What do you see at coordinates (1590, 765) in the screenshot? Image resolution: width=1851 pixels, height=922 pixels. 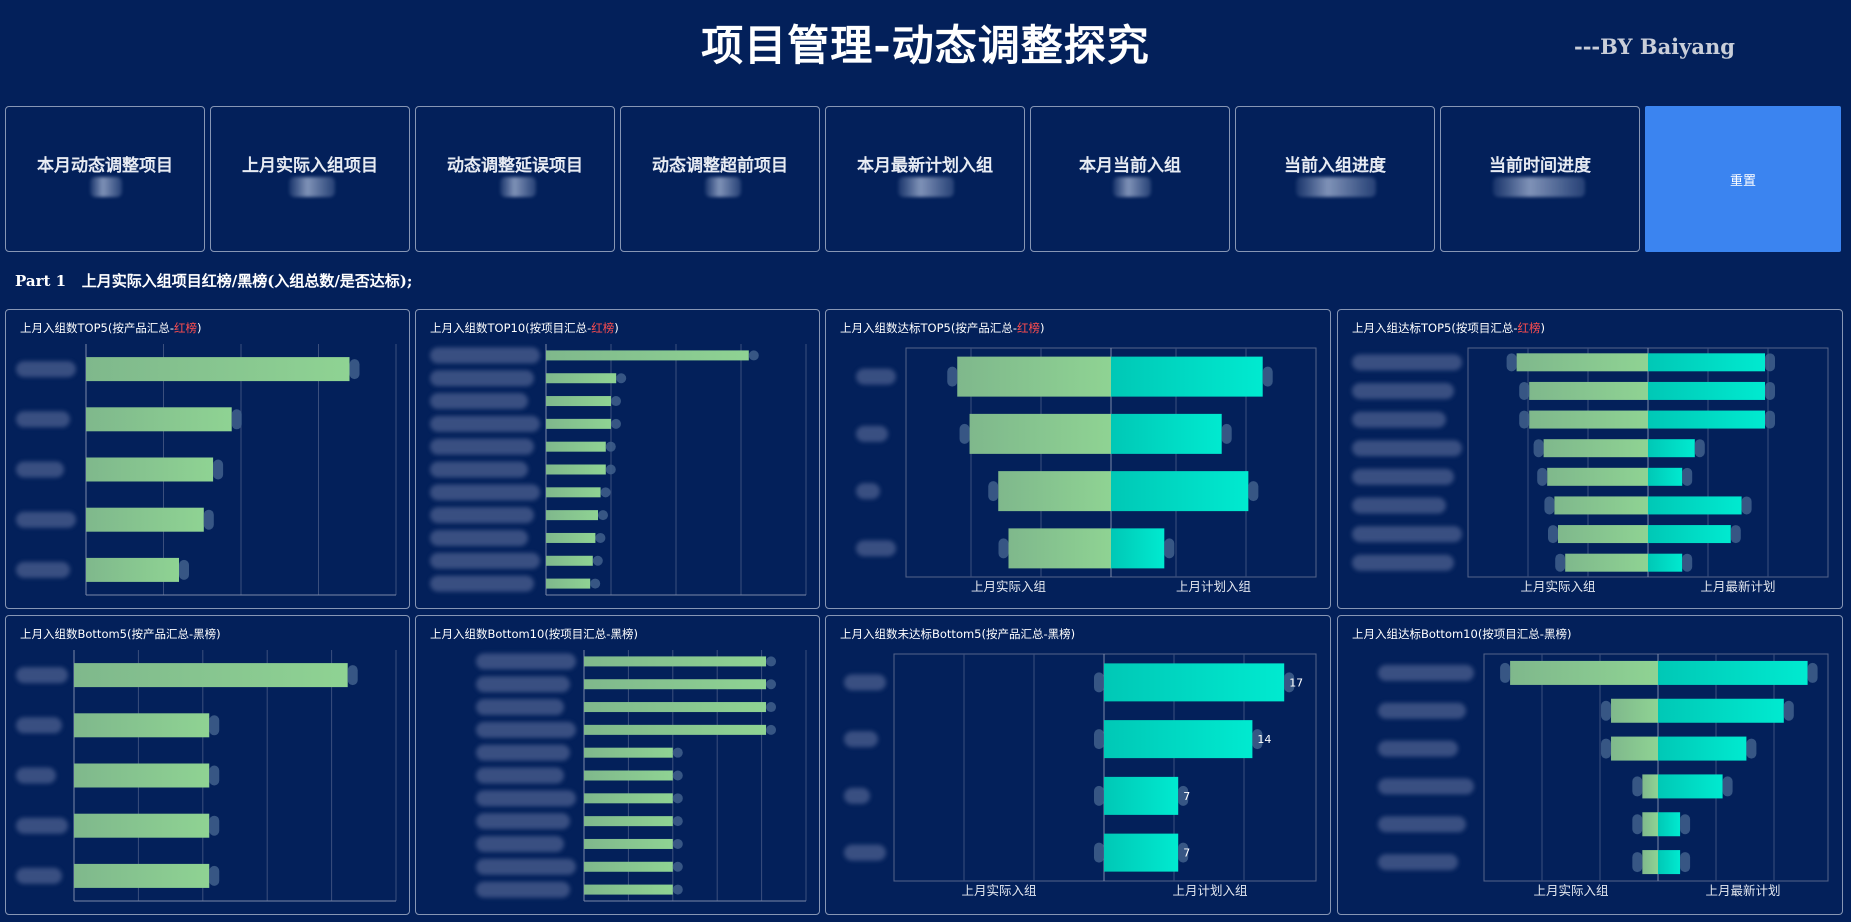 I see `chart-panel-target-bottom10-project: 上月入组达标Bottom10(按项目汇总-黑榜) 上月实际入组 上月最新计划` at bounding box center [1590, 765].